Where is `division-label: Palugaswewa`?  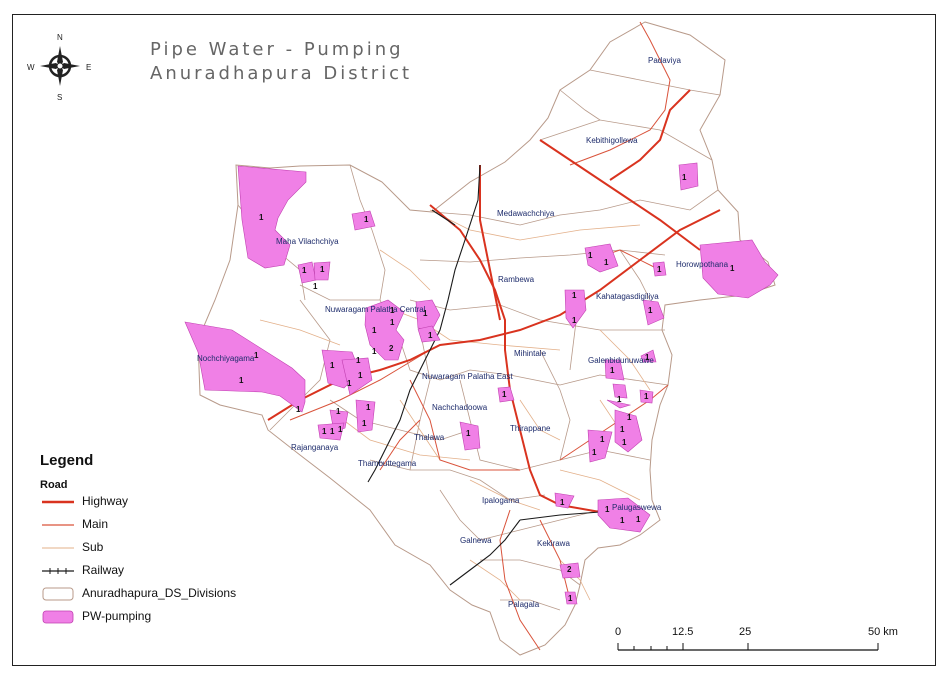 division-label: Palugaswewa is located at coordinates (637, 507).